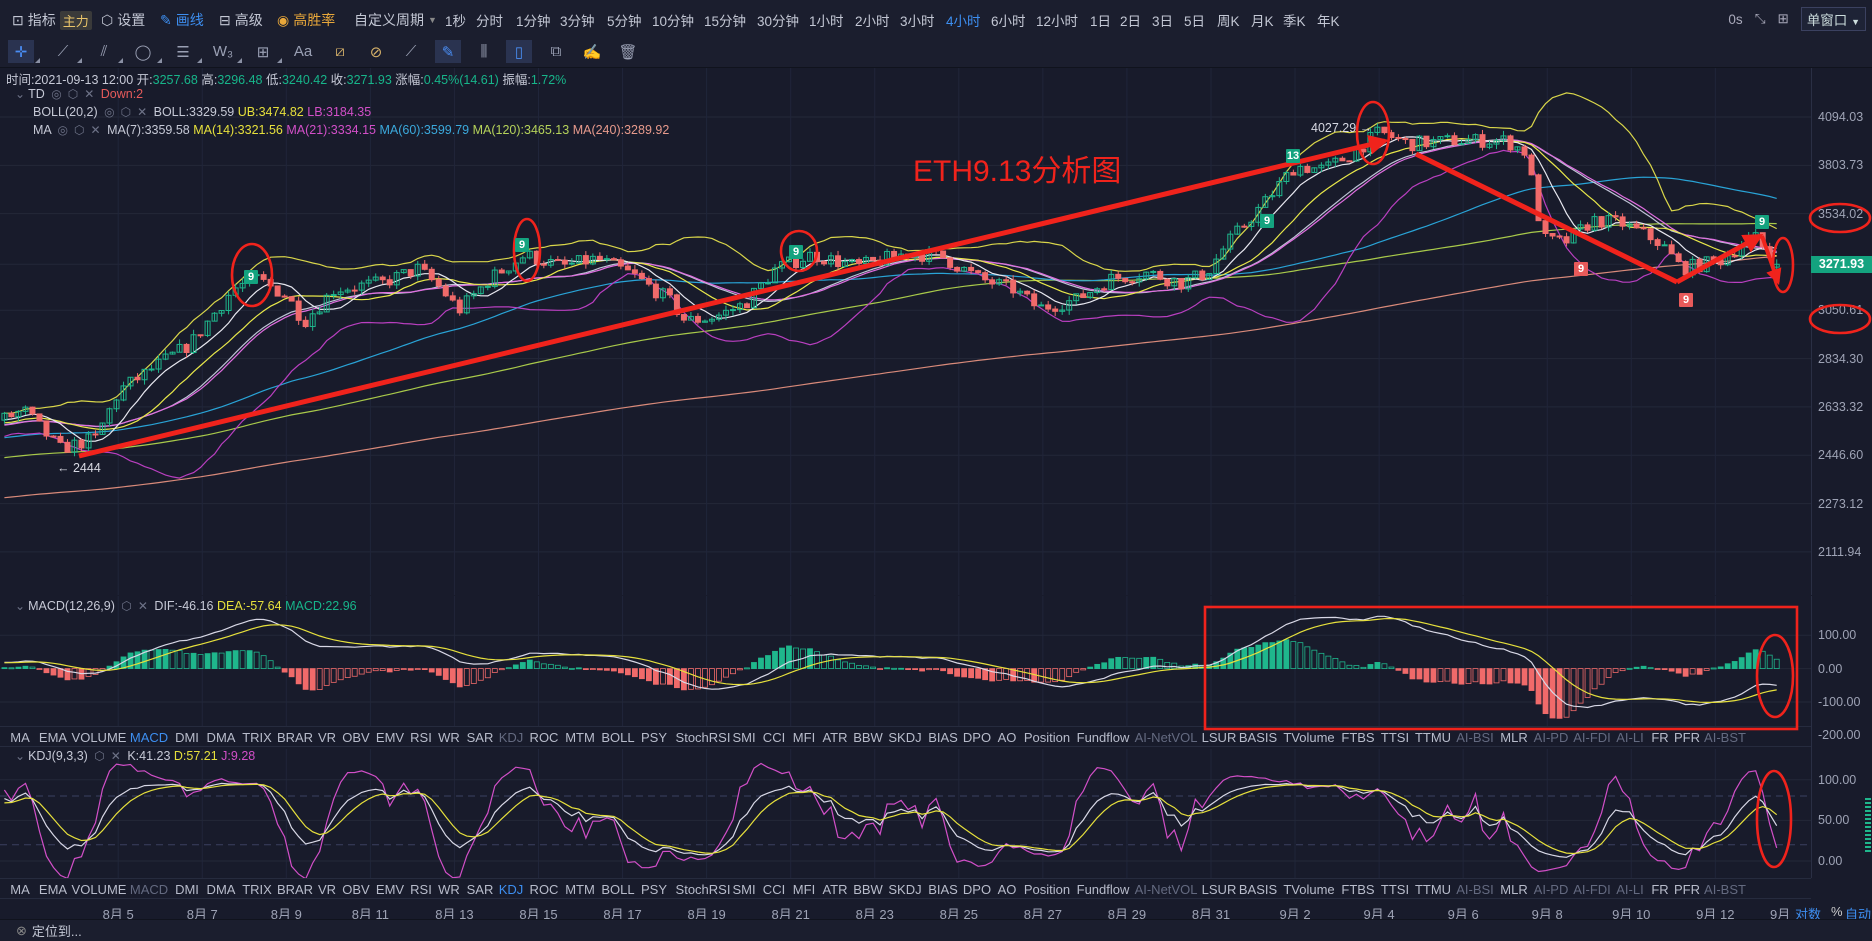  What do you see at coordinates (107, 51) in the screenshot?
I see `parallel-tool: ⫽` at bounding box center [107, 51].